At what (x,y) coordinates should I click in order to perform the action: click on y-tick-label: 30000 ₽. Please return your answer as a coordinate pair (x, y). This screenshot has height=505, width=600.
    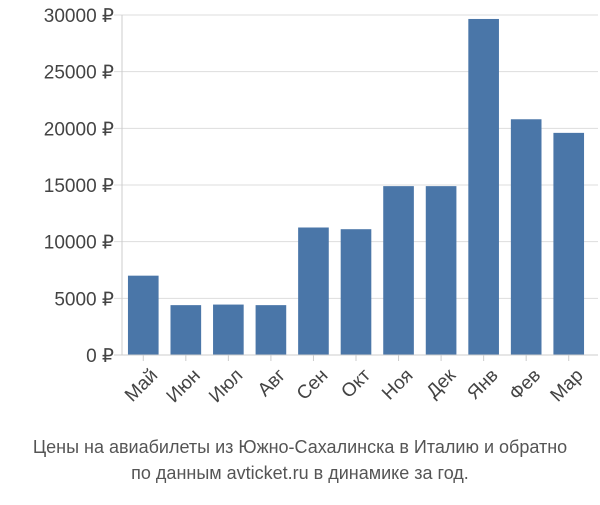
    Looking at the image, I should click on (79, 16).